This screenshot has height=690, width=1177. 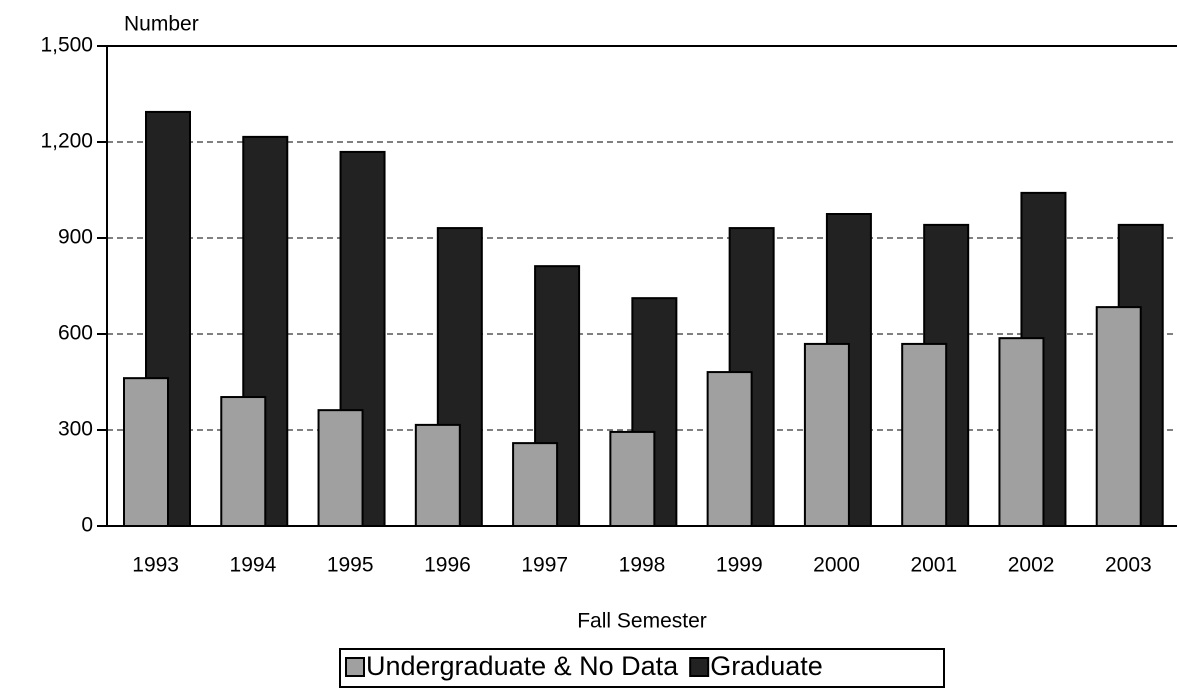 I want to click on y-tick-label: 900, so click(x=75, y=237).